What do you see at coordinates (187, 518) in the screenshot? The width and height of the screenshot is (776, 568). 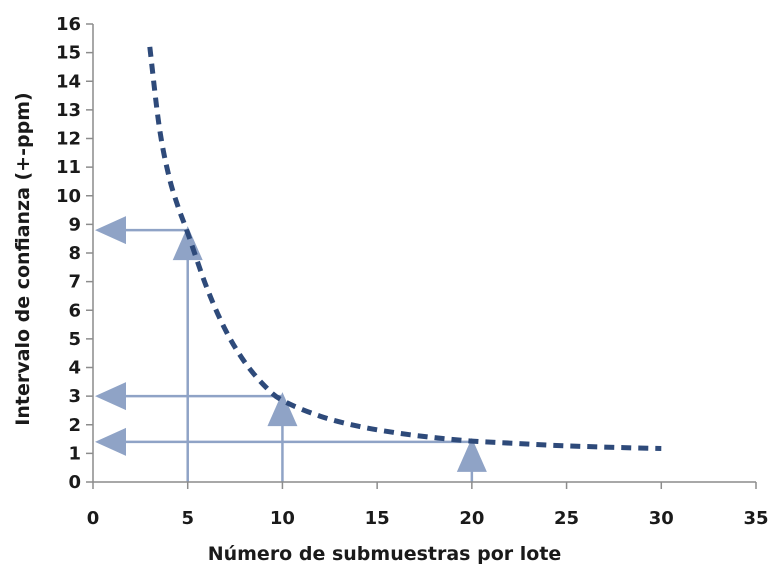 I see `x-tick-label: 5` at bounding box center [187, 518].